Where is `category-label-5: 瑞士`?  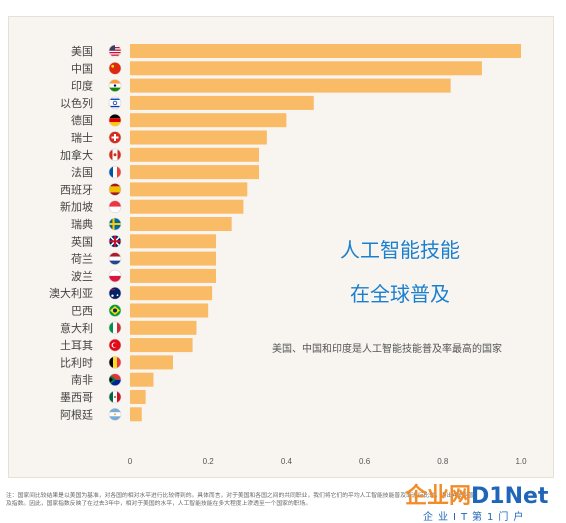
category-label-5: 瑞士 is located at coordinates (82, 138).